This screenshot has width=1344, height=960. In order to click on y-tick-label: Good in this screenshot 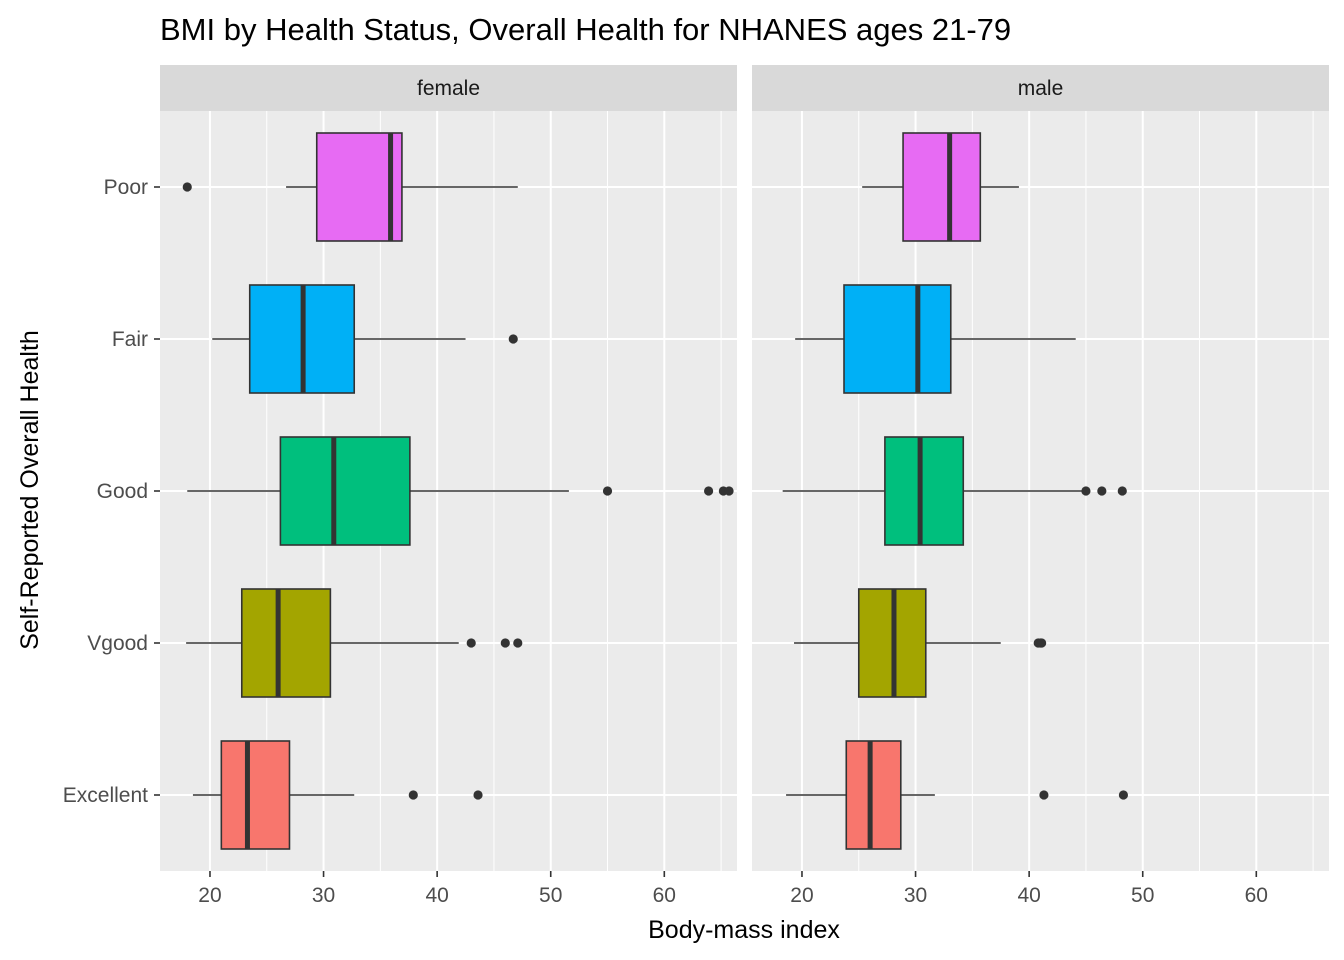, I will do `click(122, 491)`.